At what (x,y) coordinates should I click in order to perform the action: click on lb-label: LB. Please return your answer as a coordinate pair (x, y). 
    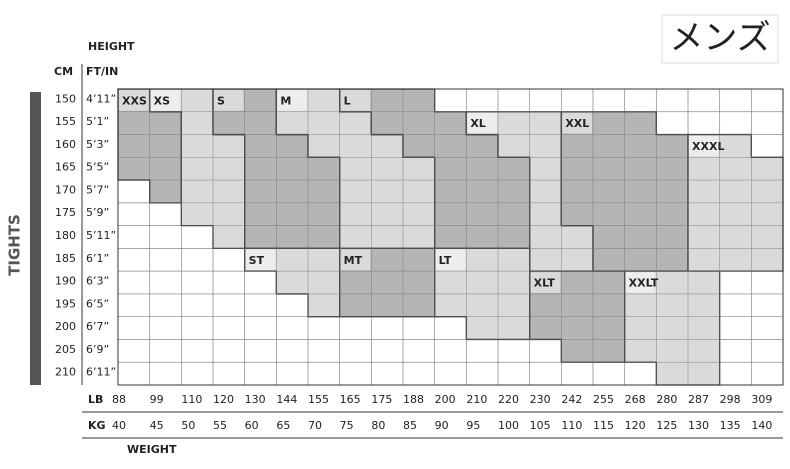
    Looking at the image, I should click on (95, 399).